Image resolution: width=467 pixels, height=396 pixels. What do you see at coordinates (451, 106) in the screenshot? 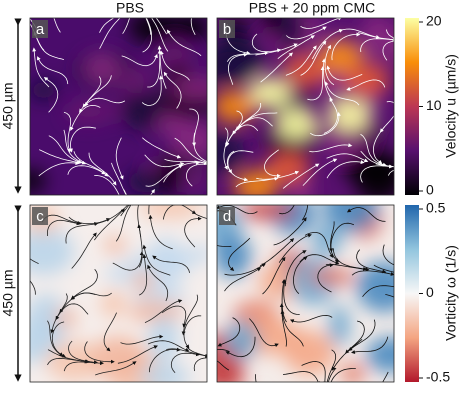
I see `colorbar-label: Velocity u (µm/s)` at bounding box center [451, 106].